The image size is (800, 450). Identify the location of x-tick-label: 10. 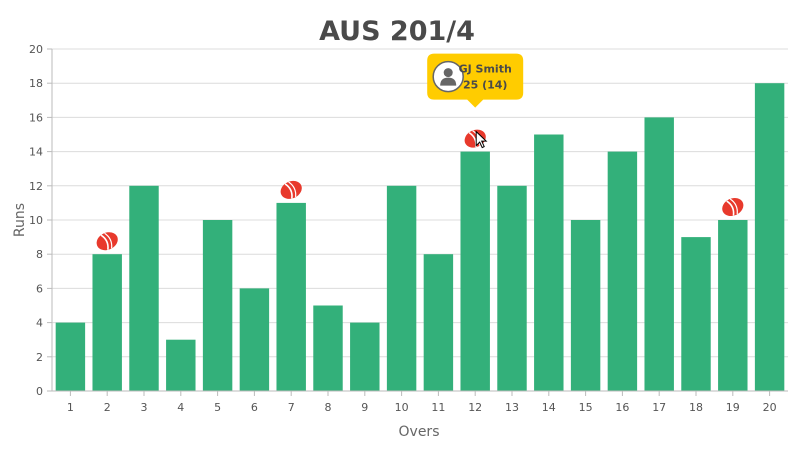
(402, 407).